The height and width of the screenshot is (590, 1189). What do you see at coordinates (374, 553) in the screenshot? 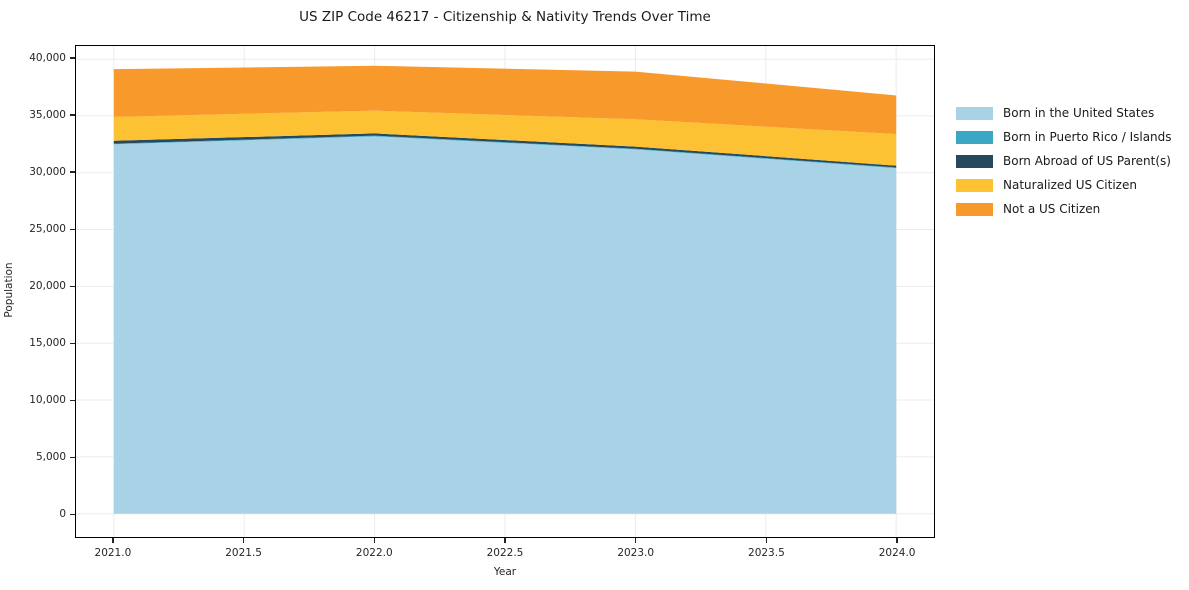
I see `x-tick-label: 2022.0` at bounding box center [374, 553].